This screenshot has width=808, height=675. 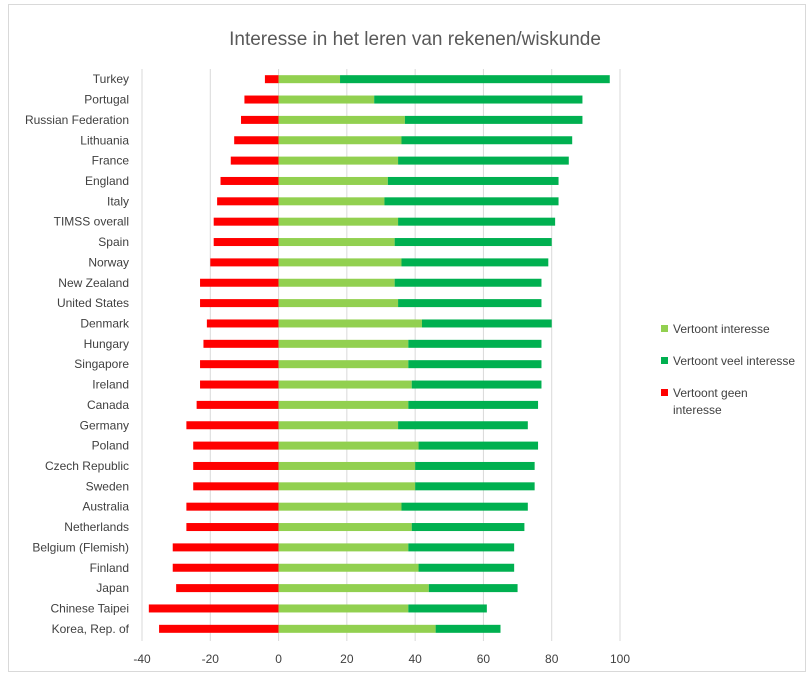 I want to click on category-label: Belgium (Flemish), so click(x=80, y=547).